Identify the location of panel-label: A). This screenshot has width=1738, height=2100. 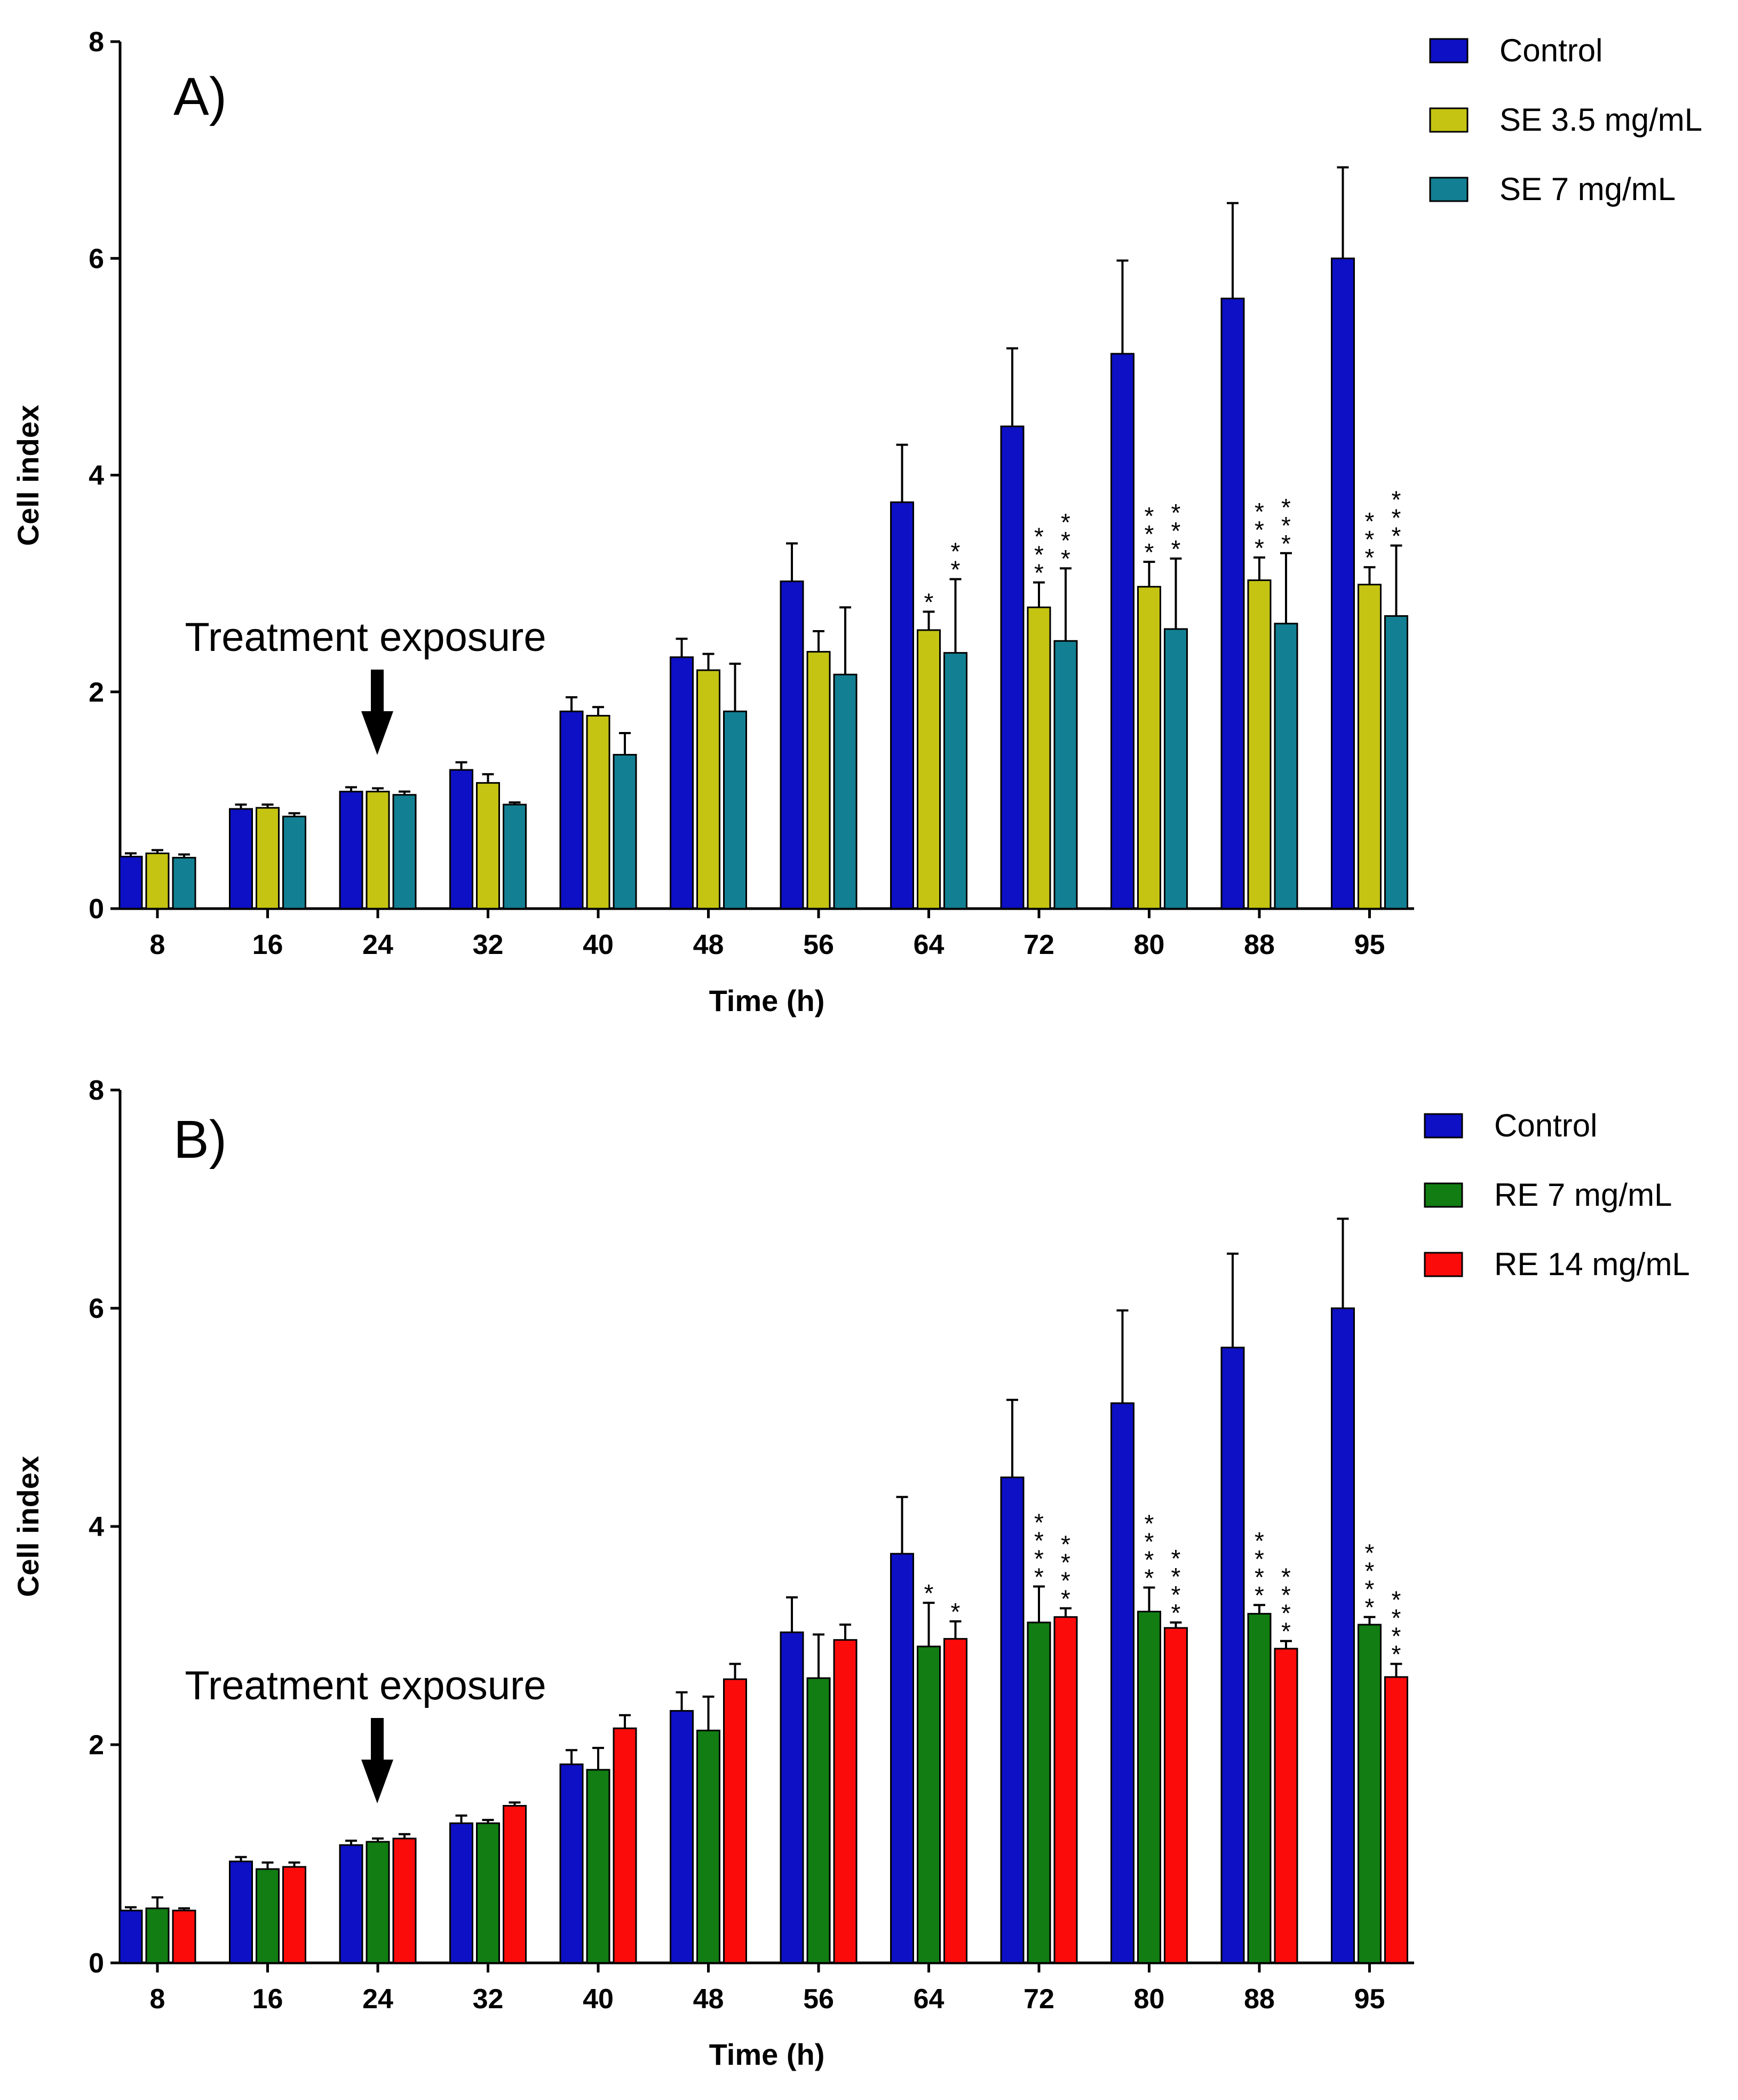
(200, 97).